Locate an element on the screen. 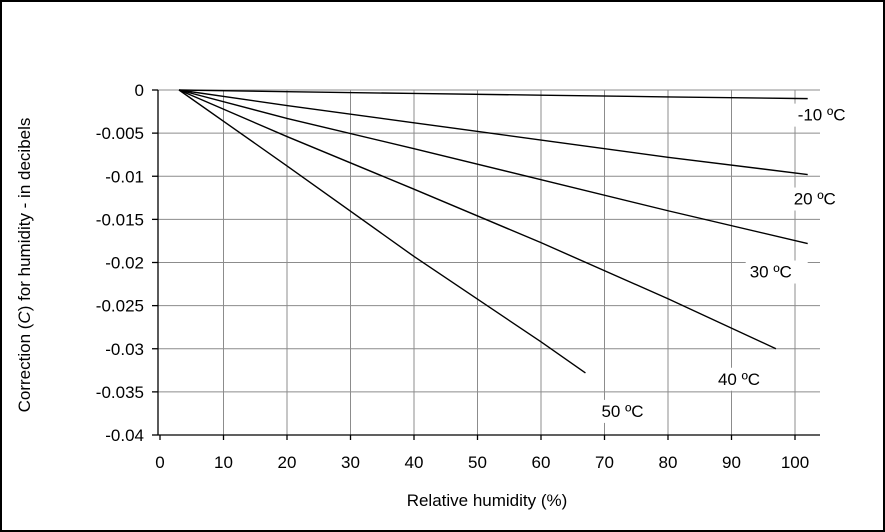  y-tick-label: -0.015 is located at coordinates (120, 219).